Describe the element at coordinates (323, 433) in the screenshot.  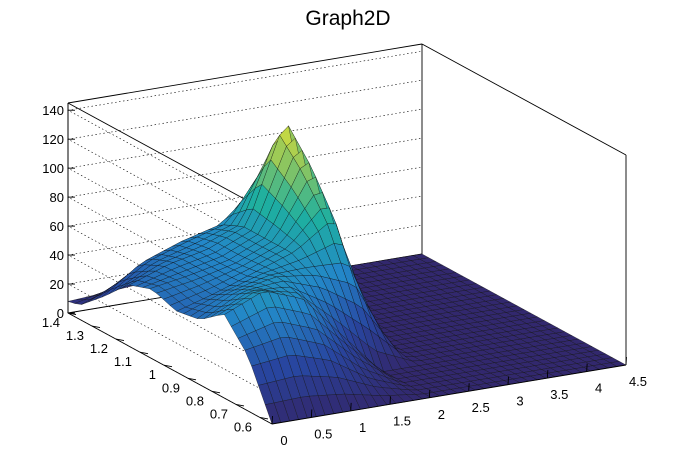
I see `x-tick-label: 0.5` at that location.